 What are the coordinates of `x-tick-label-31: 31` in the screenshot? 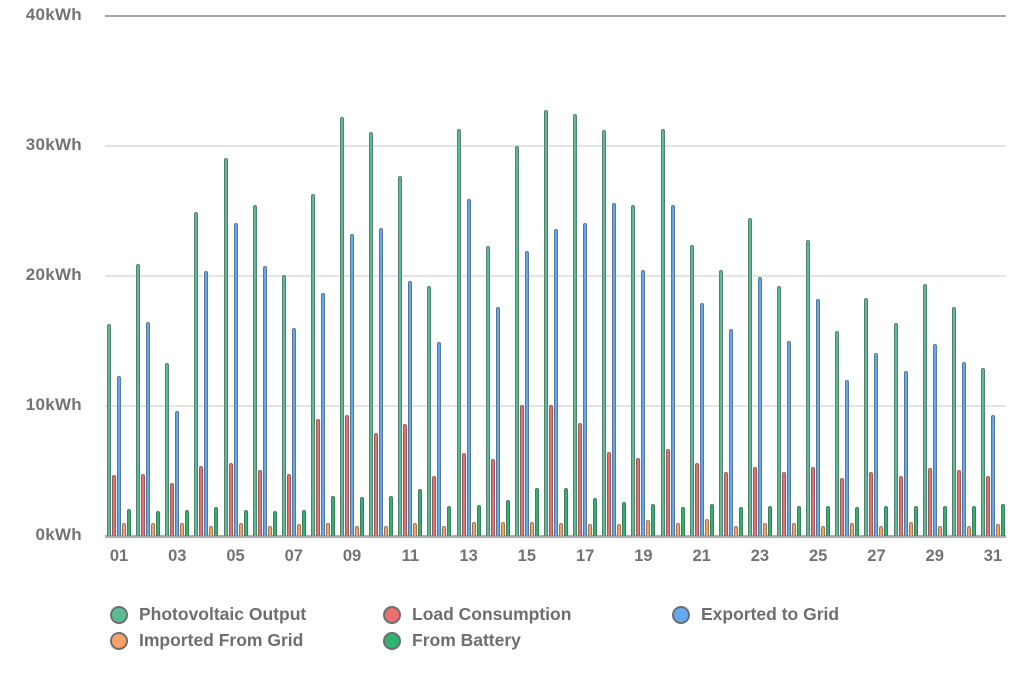 It's located at (993, 556).